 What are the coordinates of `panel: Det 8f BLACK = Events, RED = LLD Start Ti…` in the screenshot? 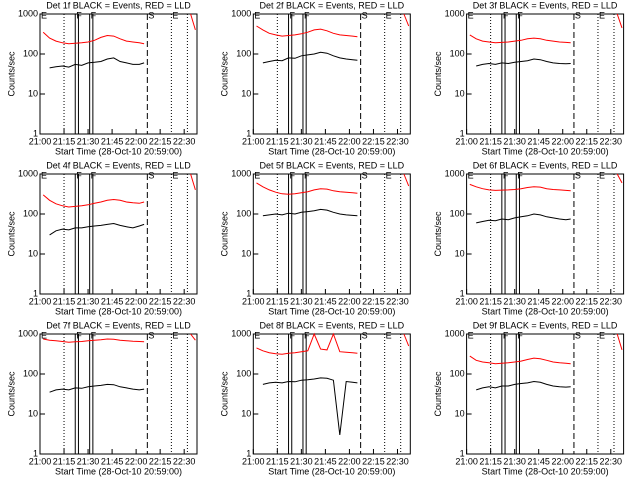 It's located at (315, 398).